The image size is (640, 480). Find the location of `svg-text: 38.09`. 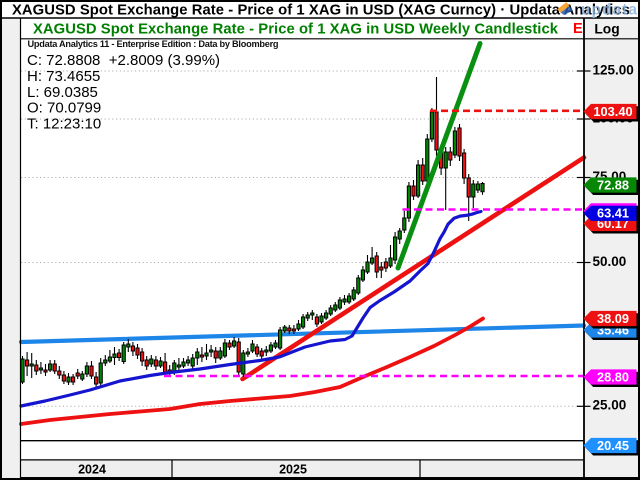

svg-text: 38.09 is located at coordinates (613, 318).